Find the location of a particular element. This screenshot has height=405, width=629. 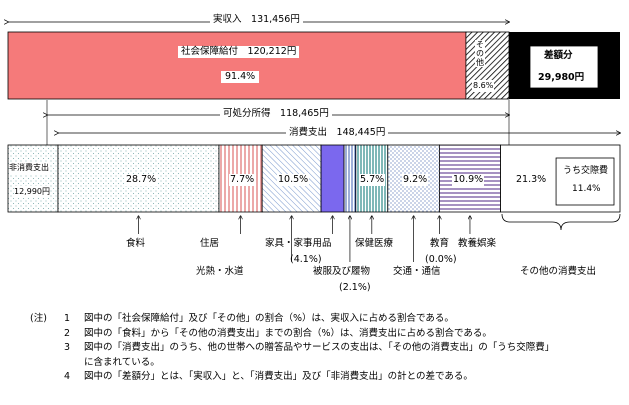

other-income-pct: 8.6% is located at coordinates (483, 86).